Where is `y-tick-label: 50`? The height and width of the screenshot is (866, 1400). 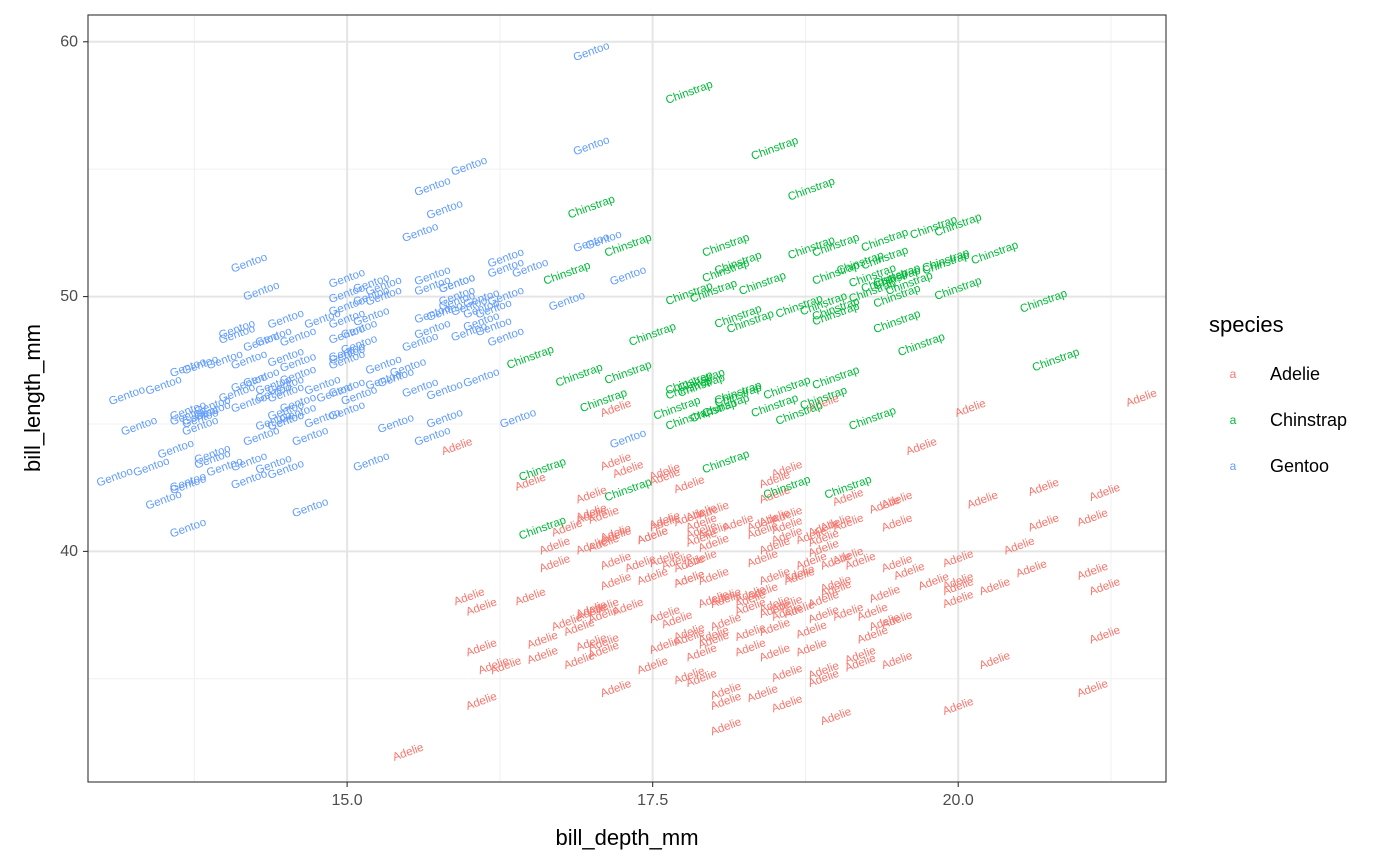
y-tick-label: 50 is located at coordinates (69, 296).